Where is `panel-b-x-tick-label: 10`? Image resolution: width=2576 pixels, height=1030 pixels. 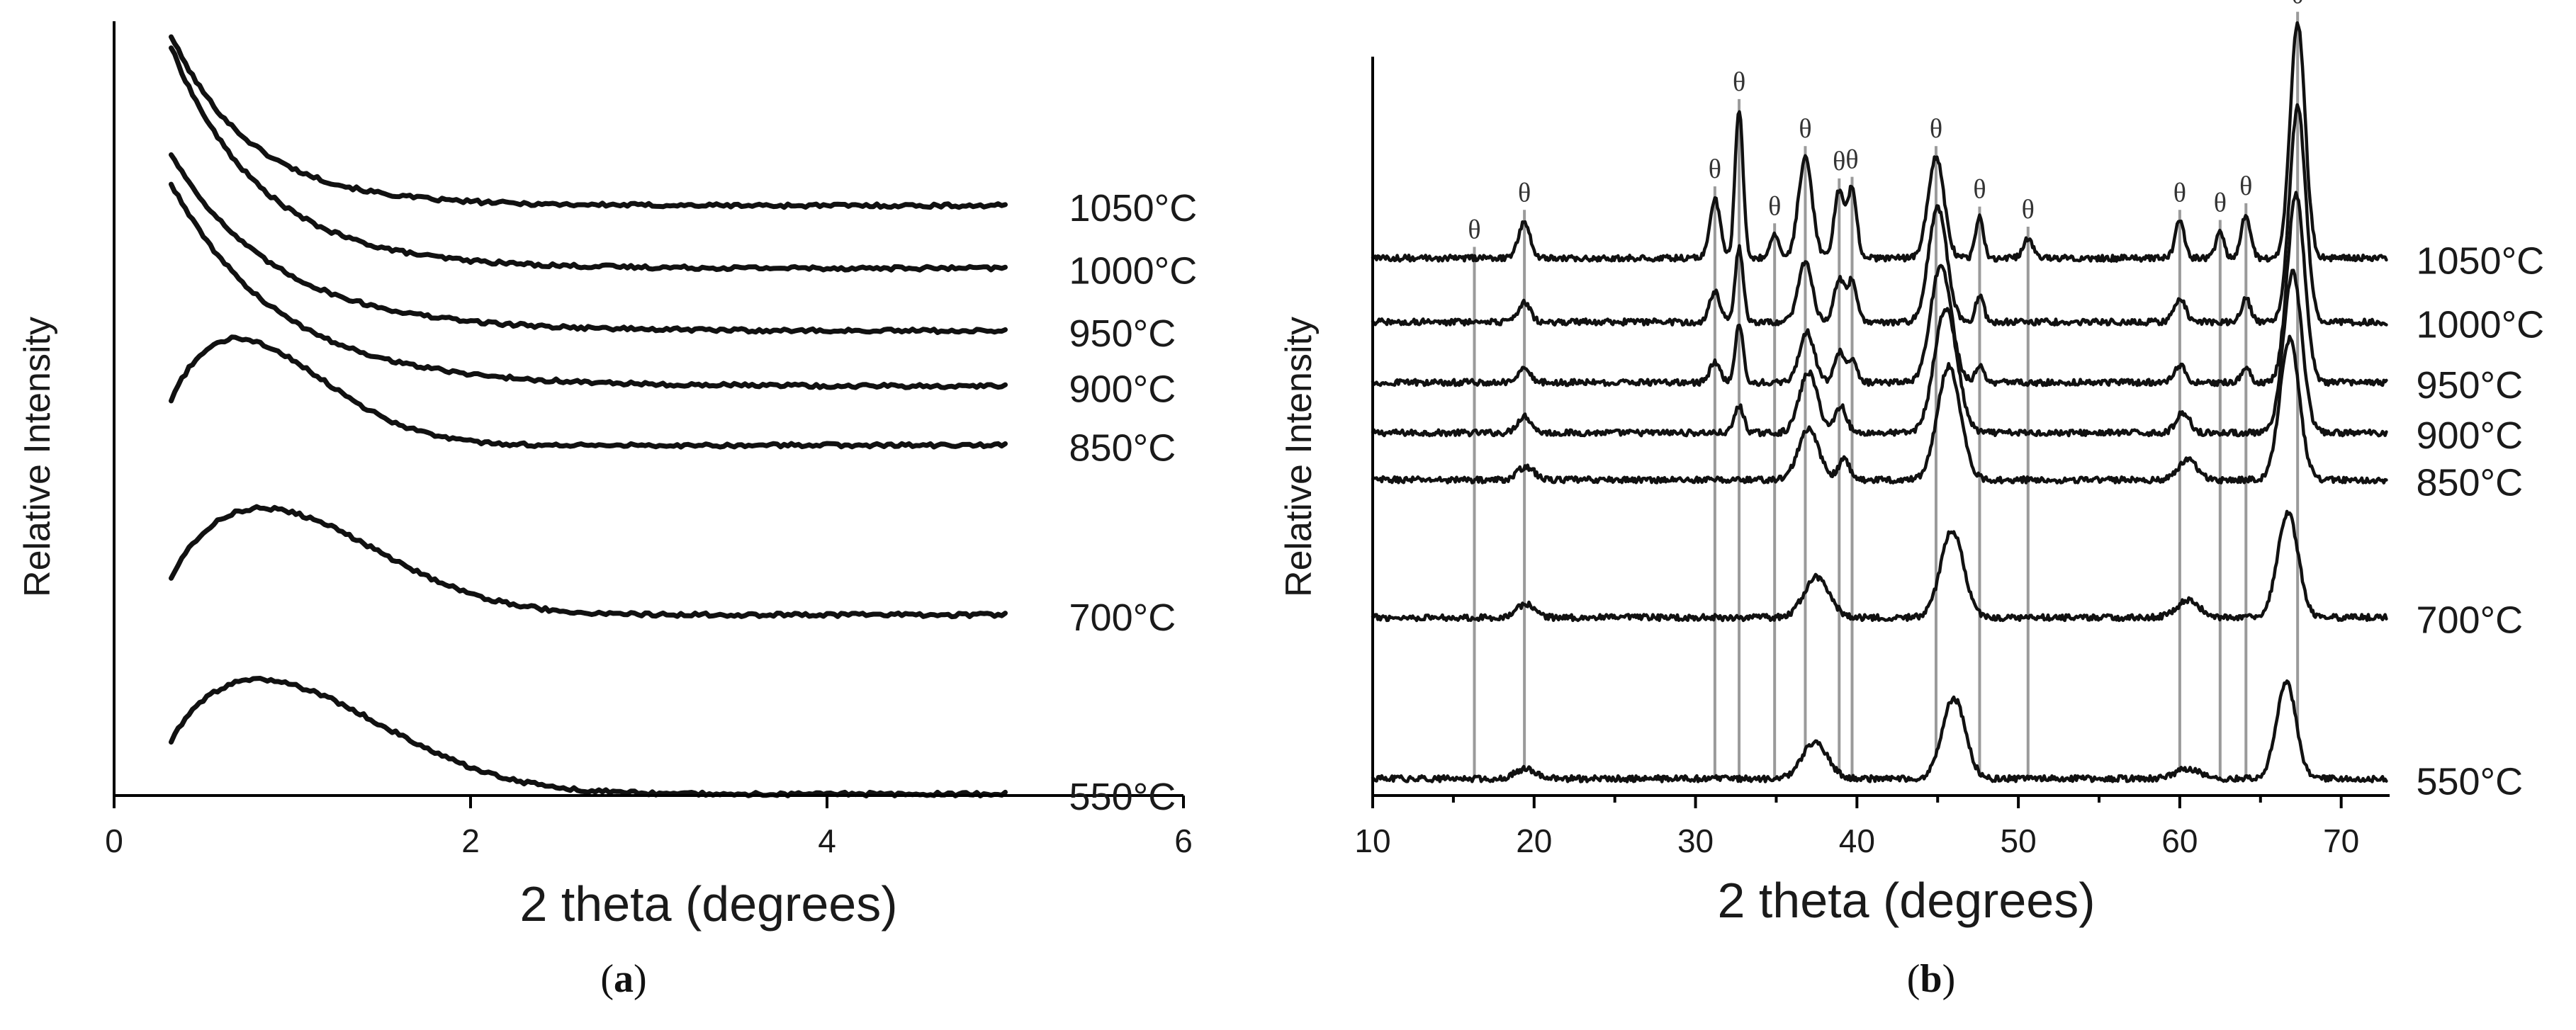 panel-b-x-tick-label: 10 is located at coordinates (1372, 840).